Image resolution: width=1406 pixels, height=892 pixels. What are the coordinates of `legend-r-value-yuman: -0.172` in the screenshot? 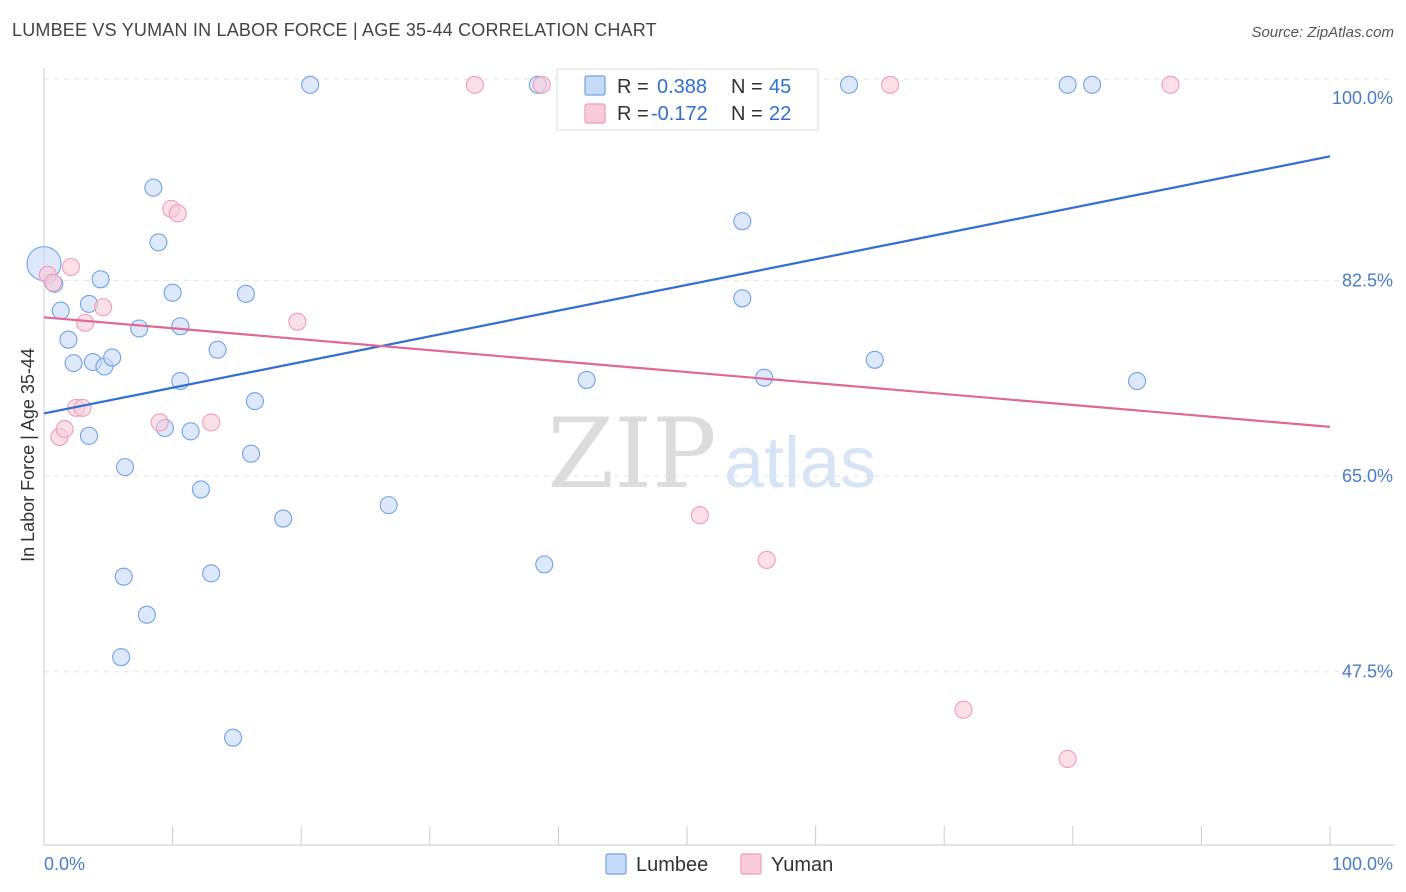 It's located at (679, 114).